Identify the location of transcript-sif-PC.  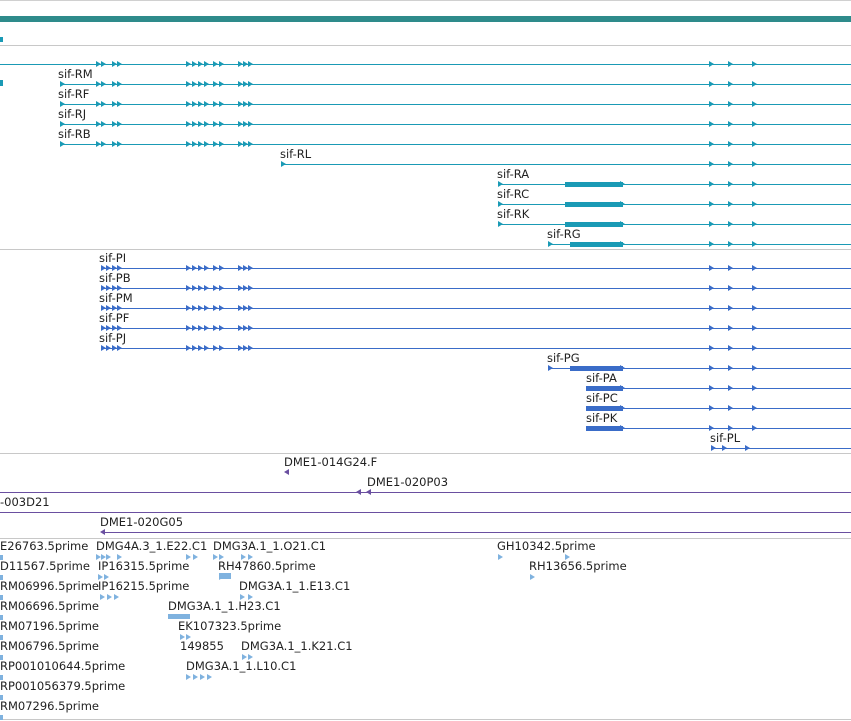
(719, 408).